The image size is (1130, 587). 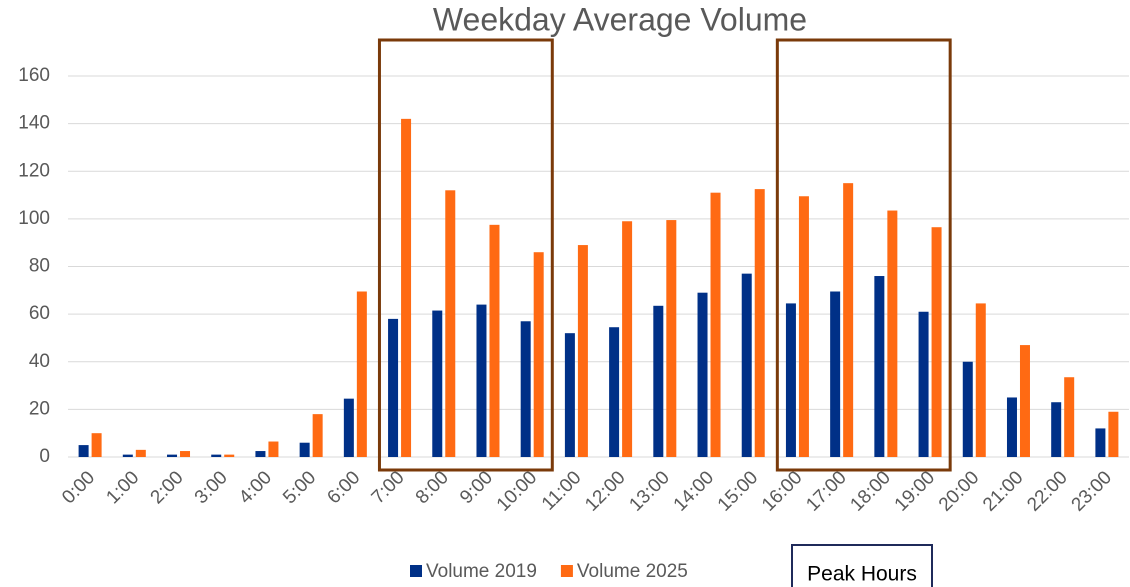 What do you see at coordinates (959, 491) in the screenshot?
I see `x-tick-label: 20:00` at bounding box center [959, 491].